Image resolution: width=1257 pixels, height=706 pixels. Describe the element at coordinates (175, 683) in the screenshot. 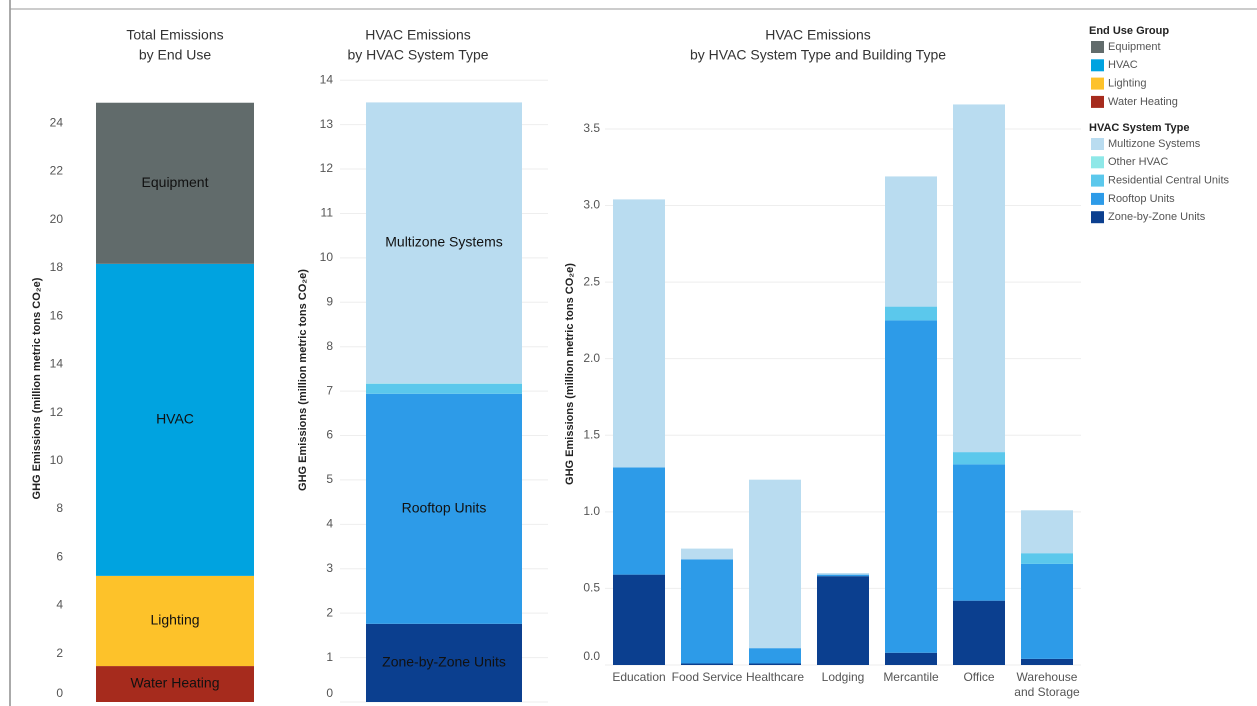

I see `segment-label: Water Heating` at that location.